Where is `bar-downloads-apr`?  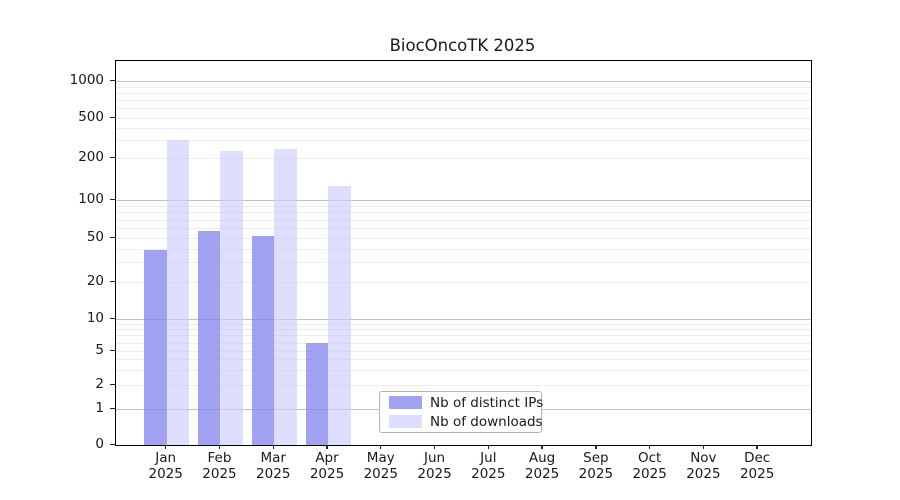 bar-downloads-apr is located at coordinates (339, 315).